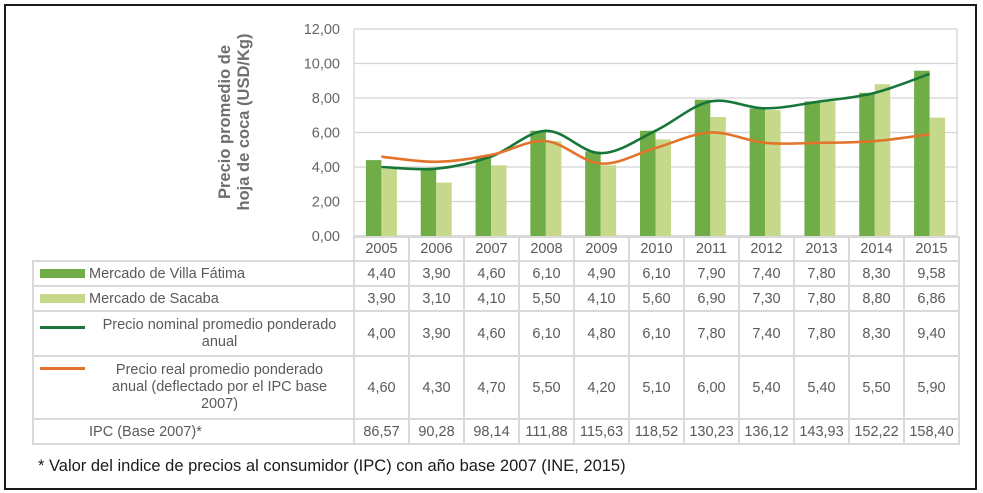  What do you see at coordinates (601, 387) in the screenshot?
I see `table-cell: 4,20` at bounding box center [601, 387].